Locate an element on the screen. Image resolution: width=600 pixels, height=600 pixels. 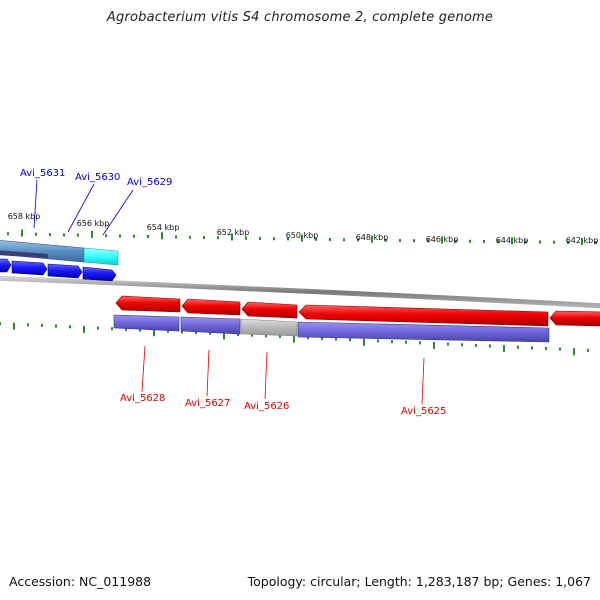
reverse-cds-track is located at coordinates (357, 311).